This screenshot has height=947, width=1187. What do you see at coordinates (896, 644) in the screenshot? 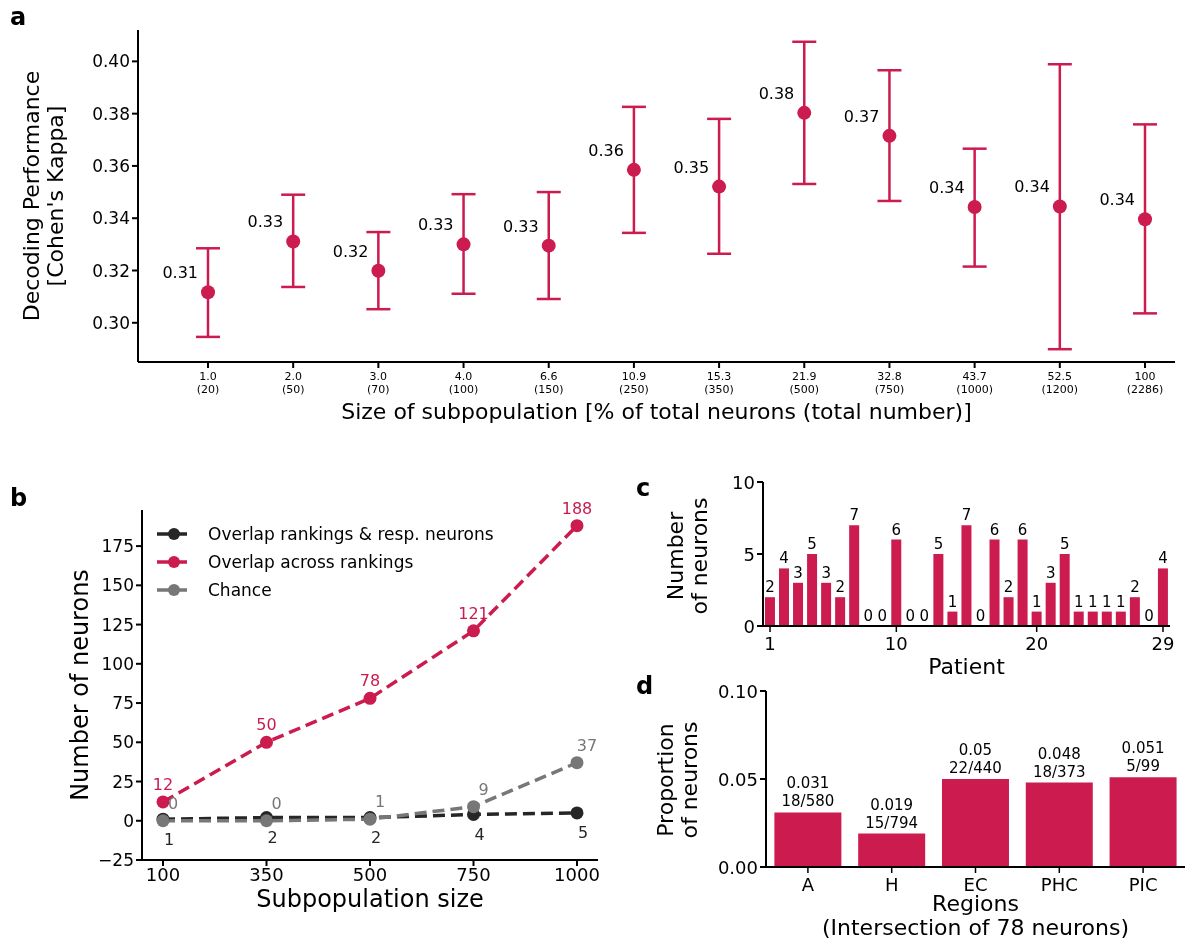
I see `x-tick-label: 10` at bounding box center [896, 644].